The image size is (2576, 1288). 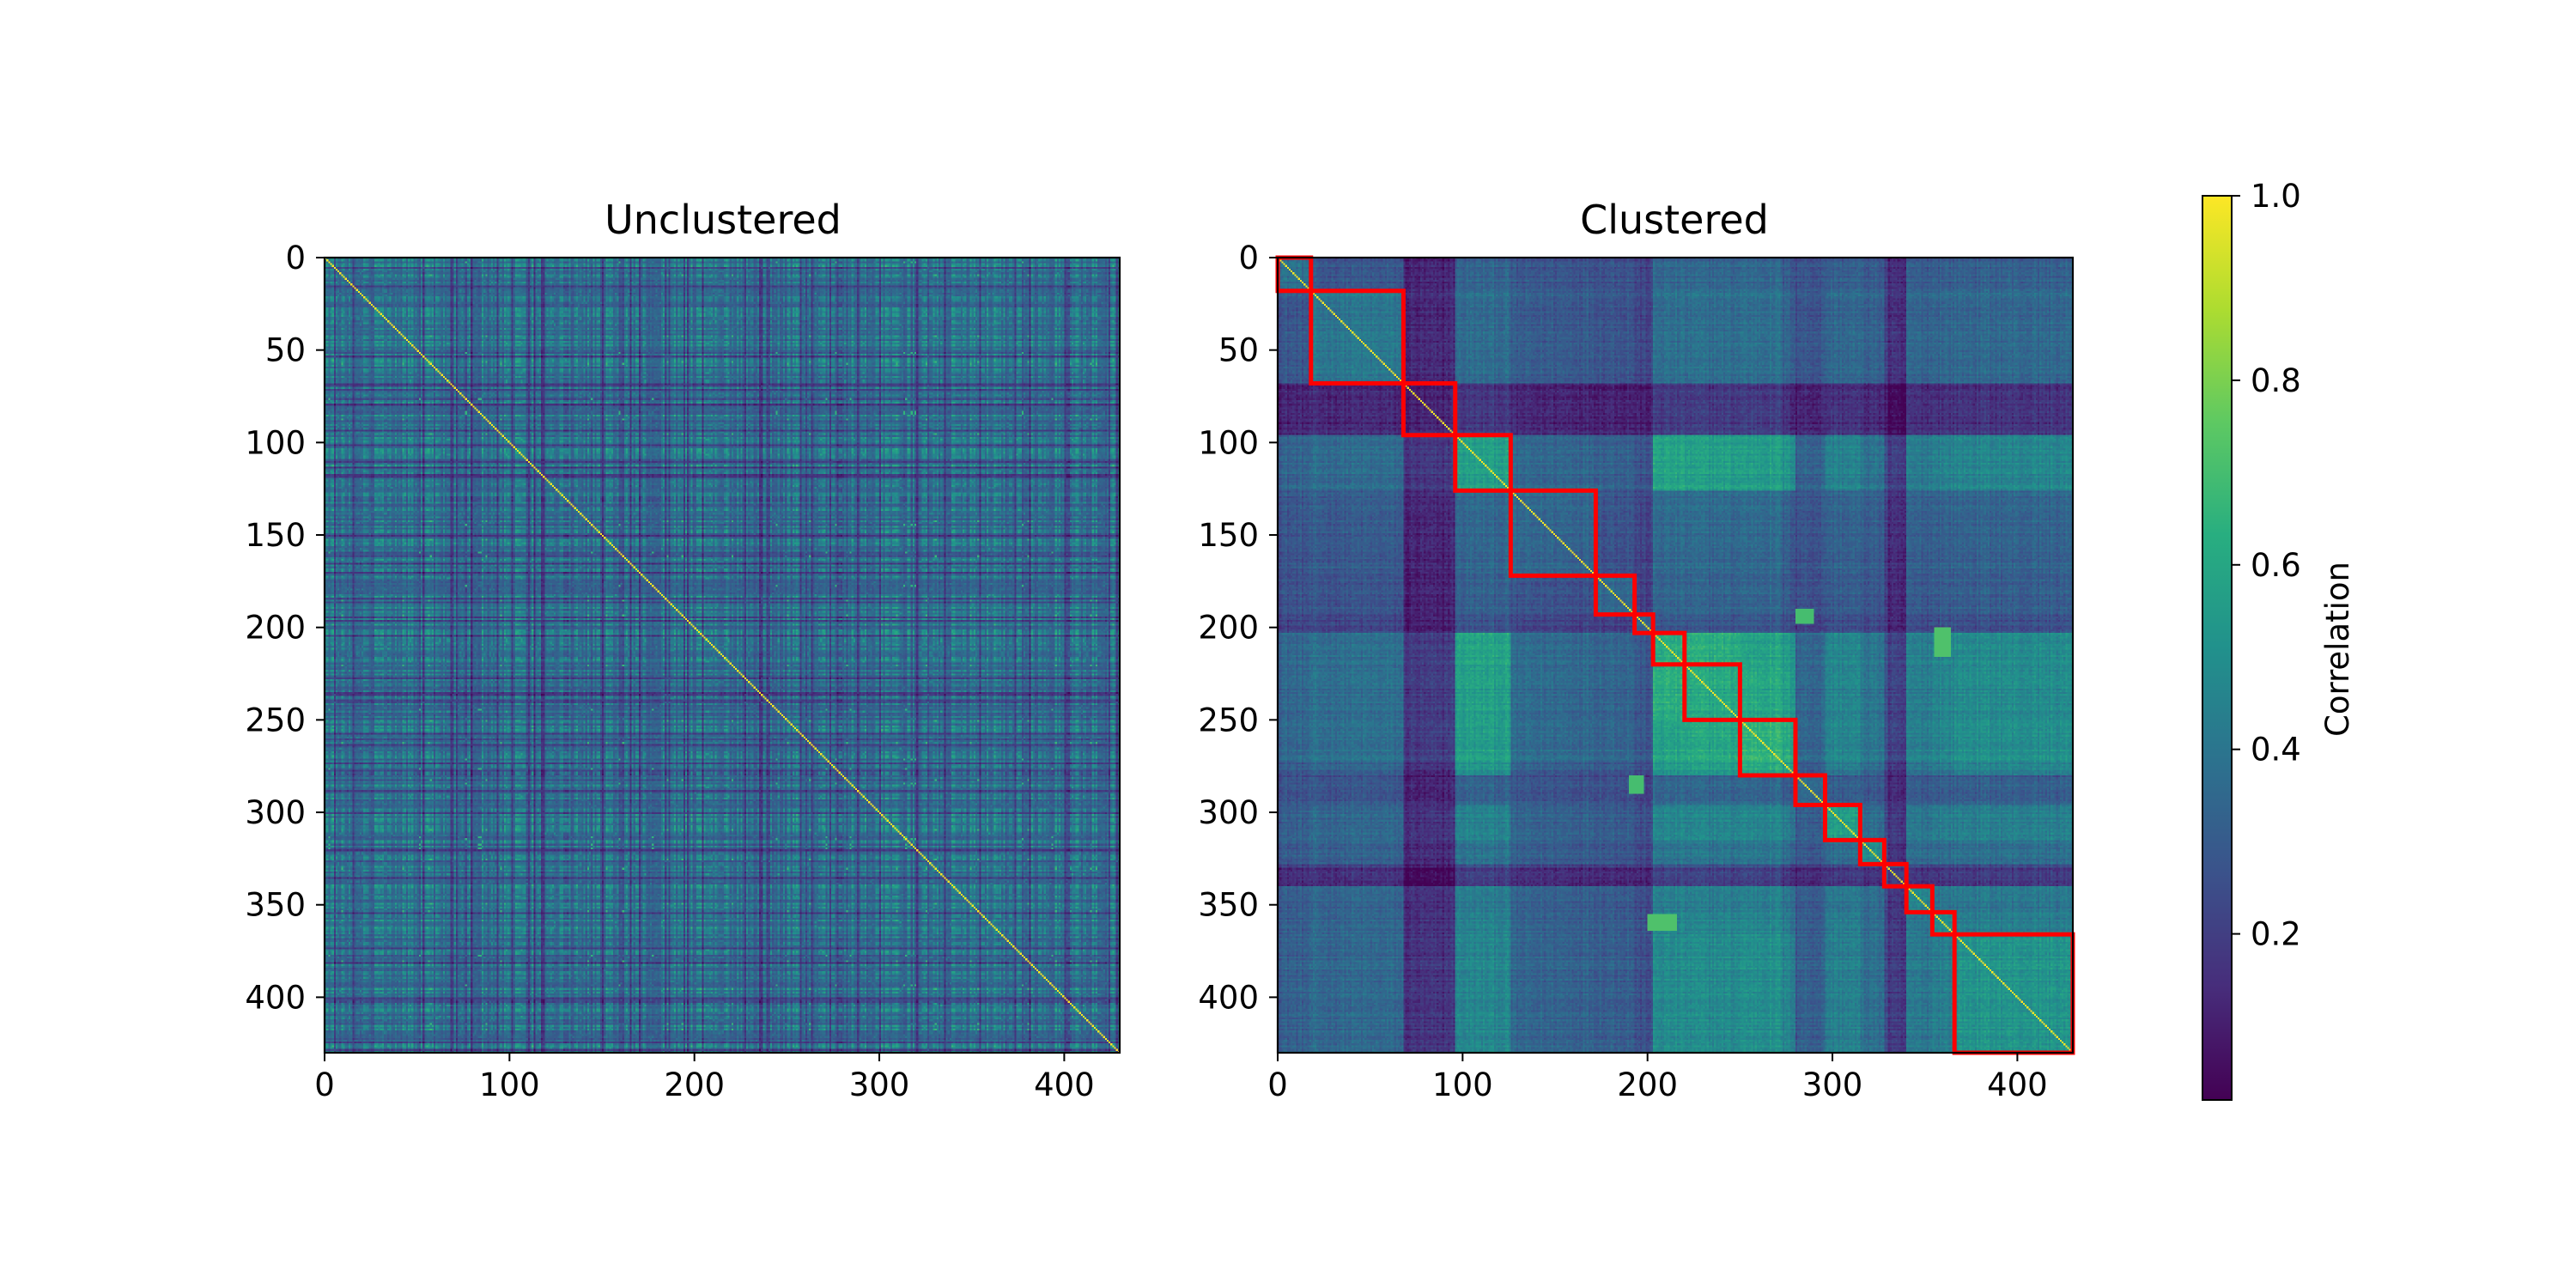 What do you see at coordinates (2217, 648) in the screenshot?
I see `colorbar-gradient` at bounding box center [2217, 648].